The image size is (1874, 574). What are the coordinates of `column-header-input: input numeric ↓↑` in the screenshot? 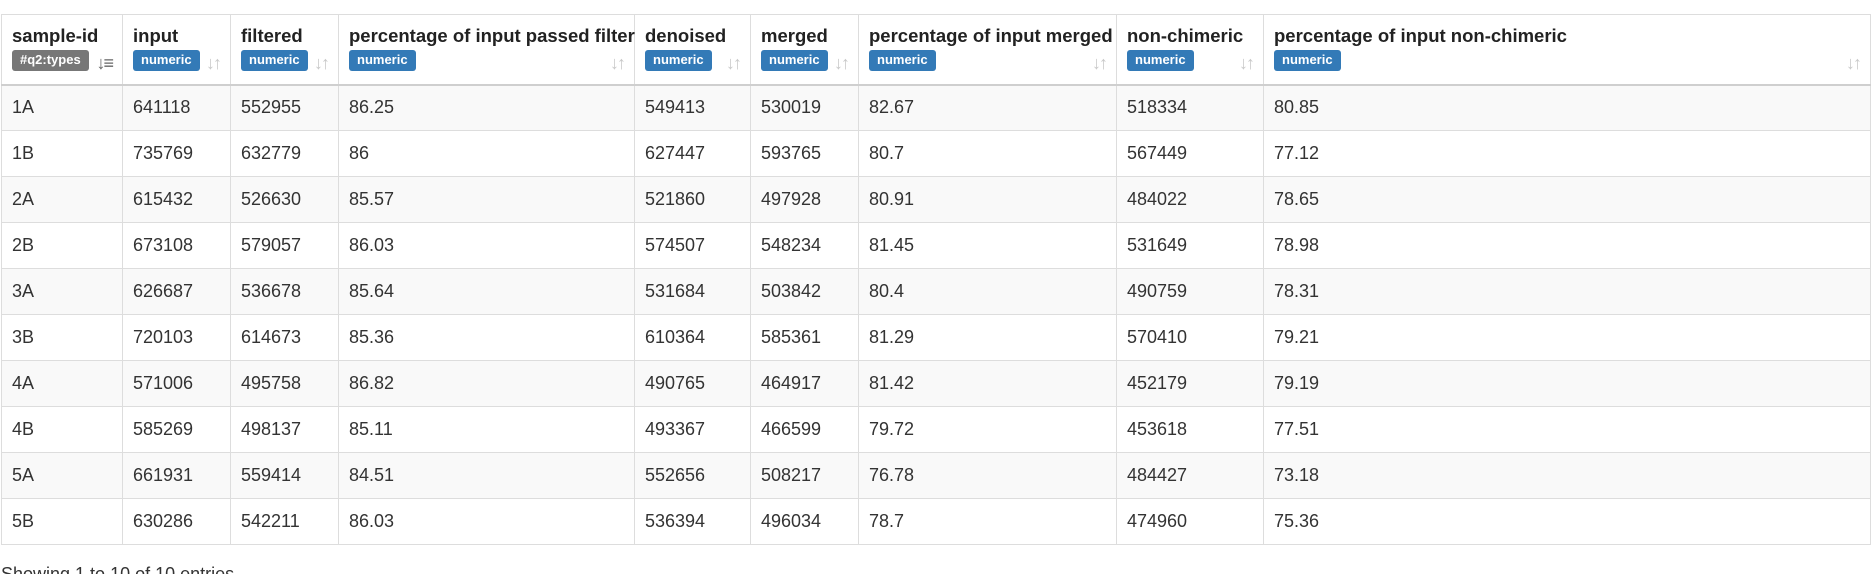 It's located at (176, 50).